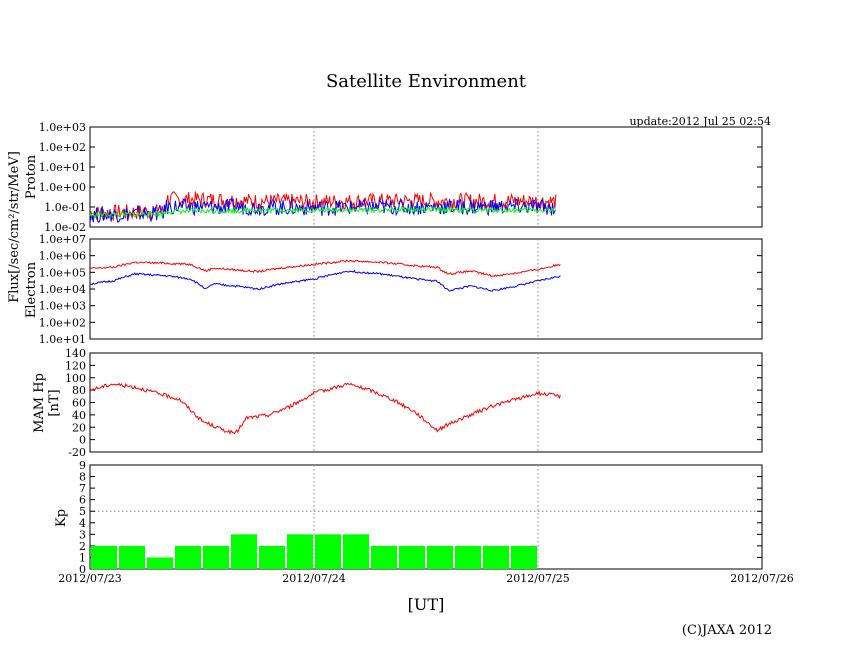 This screenshot has width=846, height=655. I want to click on y-tick-label: 1.0e+00, so click(62, 187).